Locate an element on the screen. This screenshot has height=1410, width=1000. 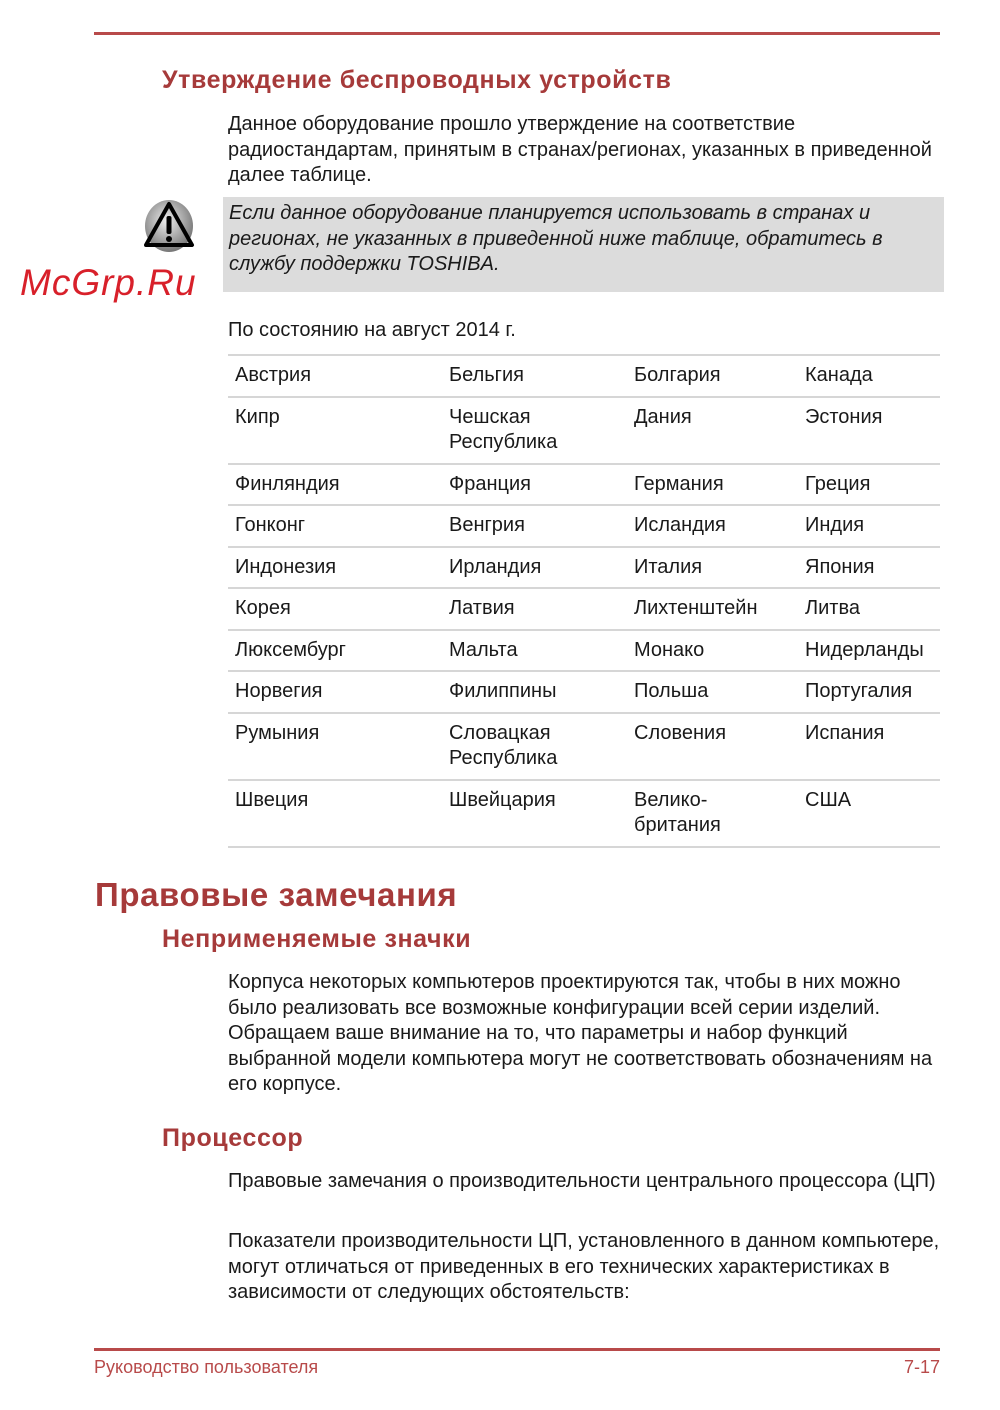
bottom-rule is located at coordinates (517, 1349).